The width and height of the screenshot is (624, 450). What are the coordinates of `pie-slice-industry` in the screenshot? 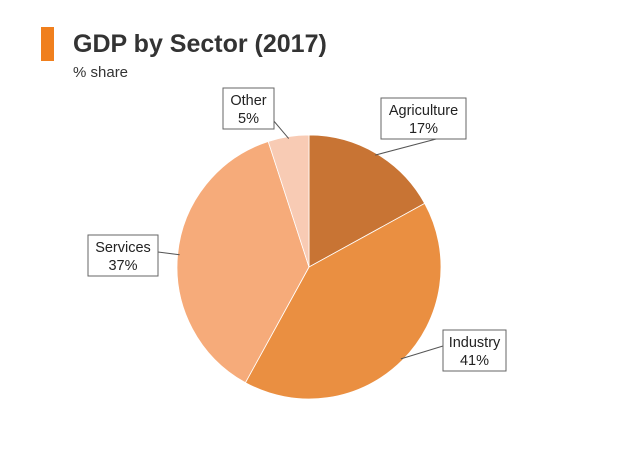 It's located at (343, 301).